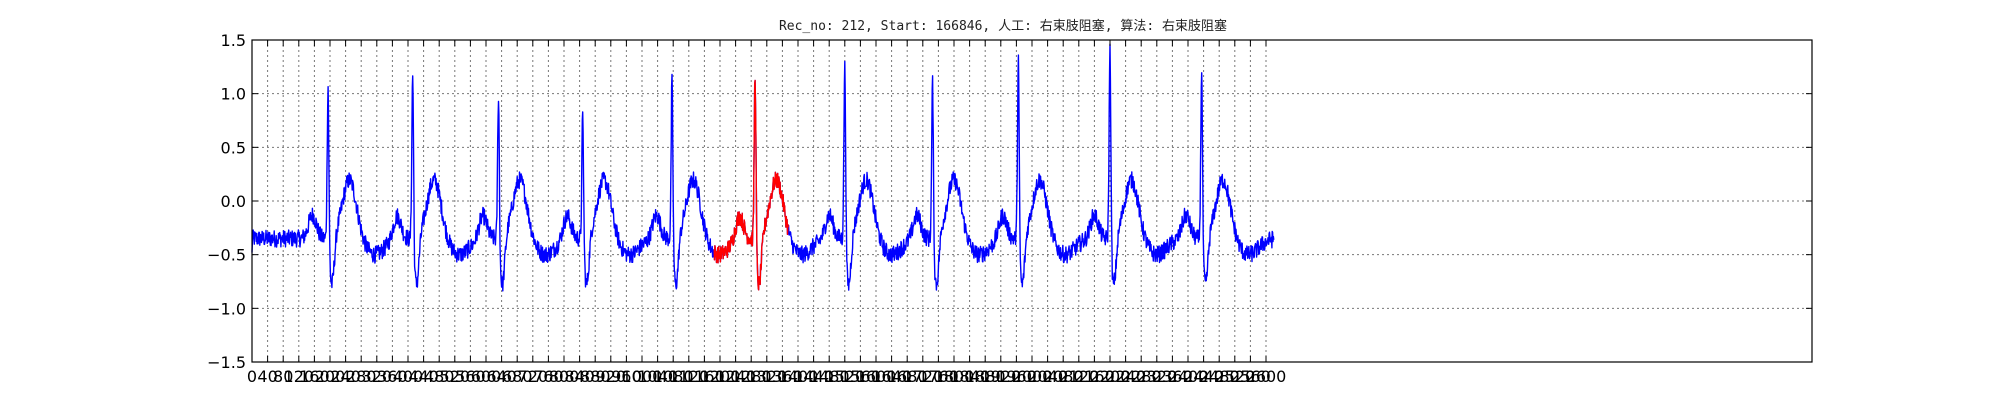  Describe the element at coordinates (233, 94) in the screenshot. I see `y-tick-label: 1.0` at that location.